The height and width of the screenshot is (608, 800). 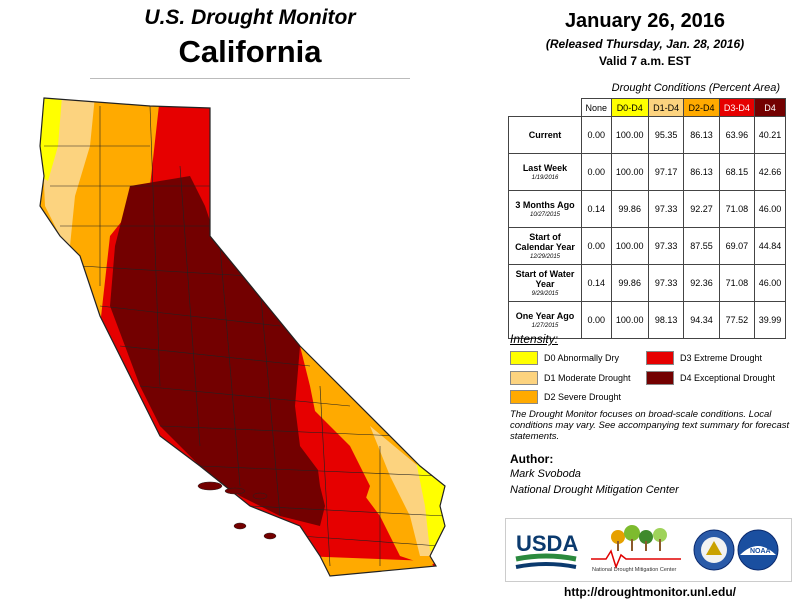 I want to click on commerce-seal-icon, so click(x=714, y=550).